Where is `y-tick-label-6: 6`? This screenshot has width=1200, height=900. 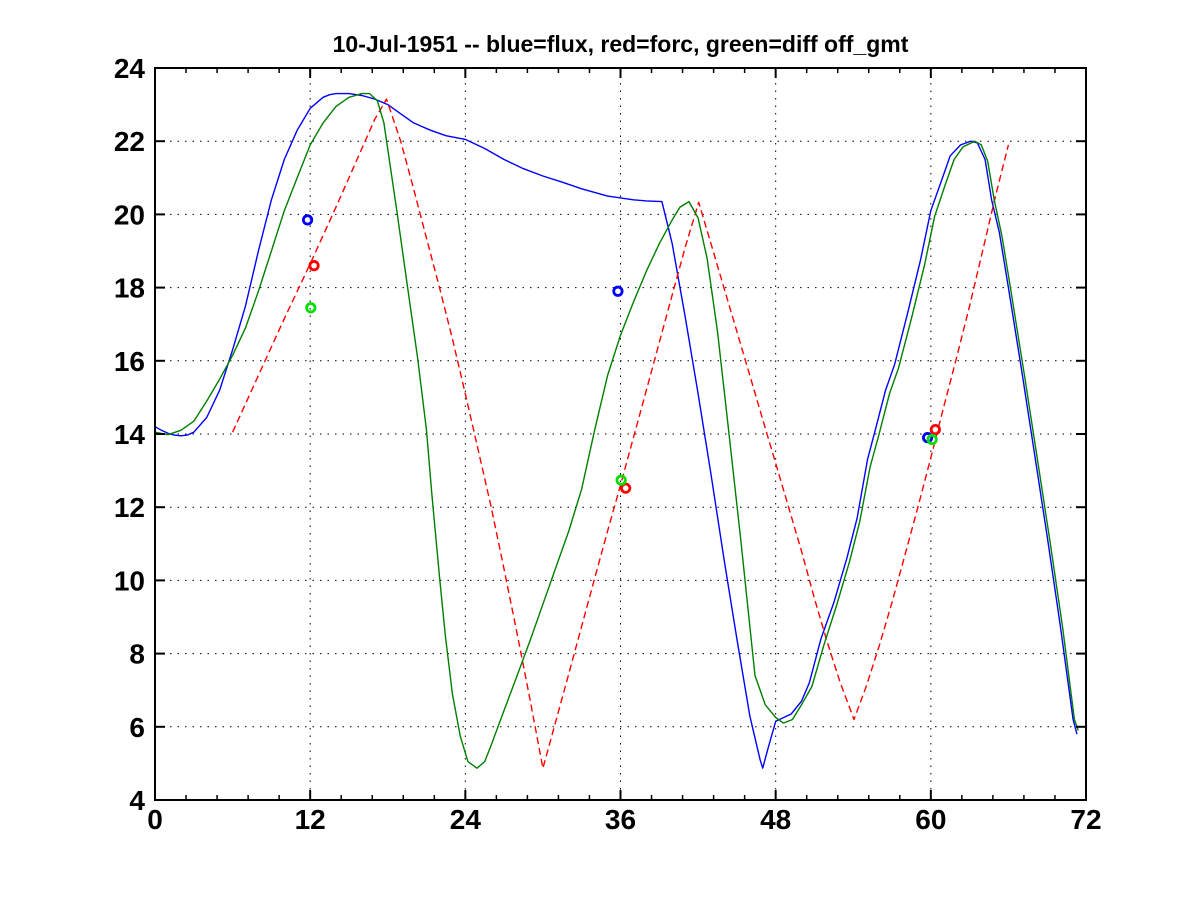
y-tick-label-6: 6 is located at coordinates (137, 727).